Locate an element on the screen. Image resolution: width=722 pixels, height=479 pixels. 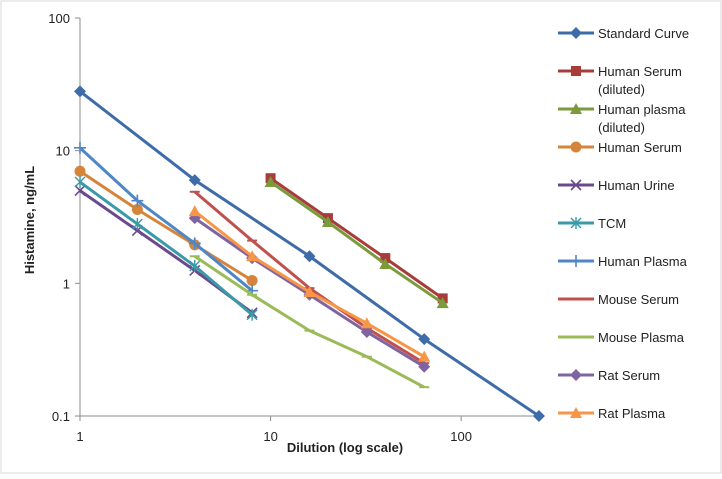
legend-entry: Human Serum is located at coordinates (620, 147).